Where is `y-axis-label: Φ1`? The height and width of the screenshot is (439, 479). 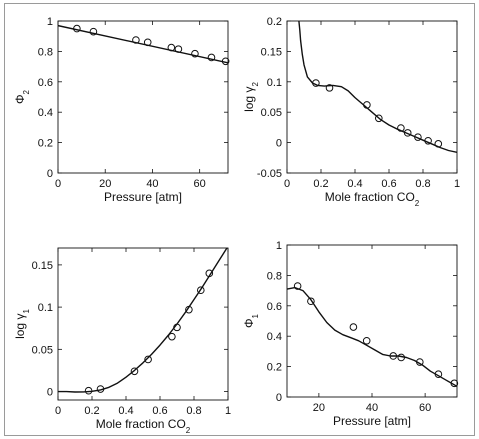
y-axis-label: Φ1 is located at coordinates (251, 320).